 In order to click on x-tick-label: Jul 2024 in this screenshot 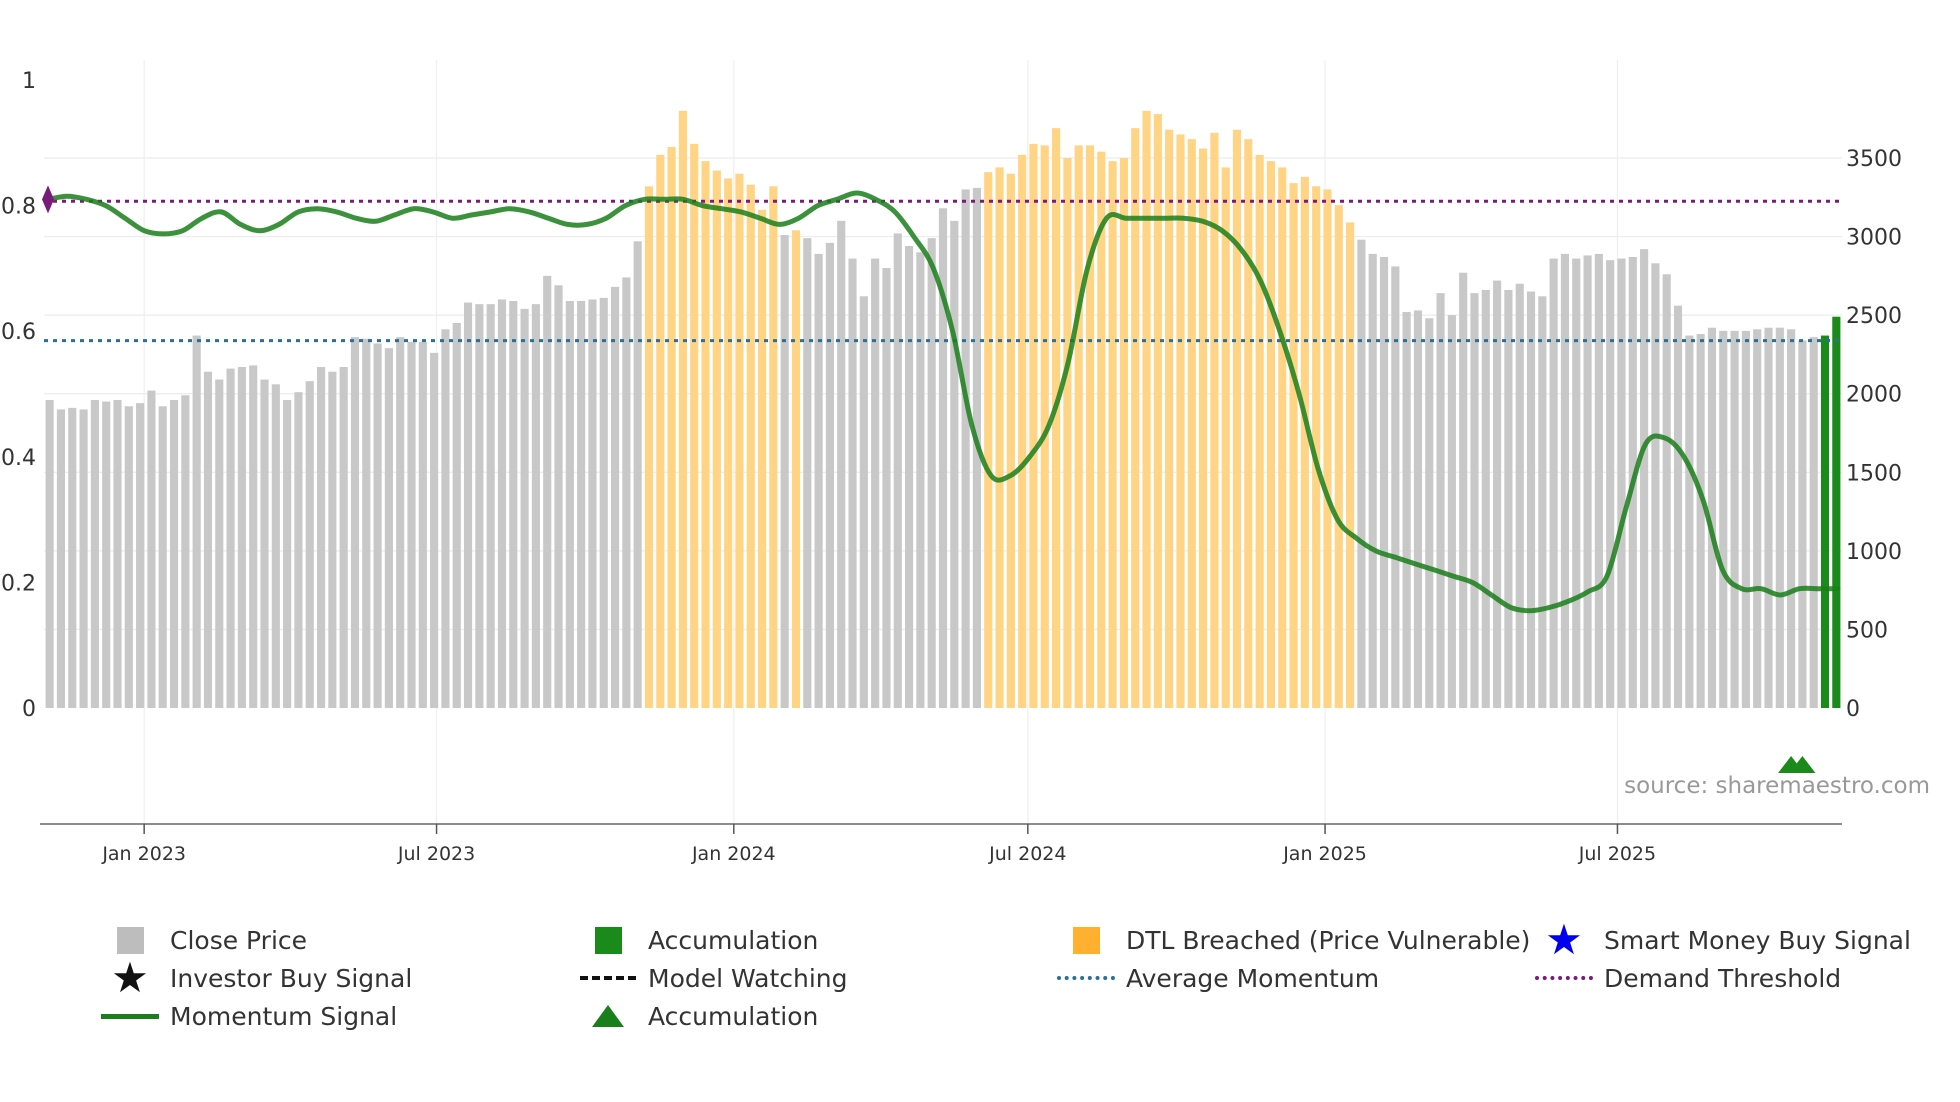, I will do `click(1027, 854)`.